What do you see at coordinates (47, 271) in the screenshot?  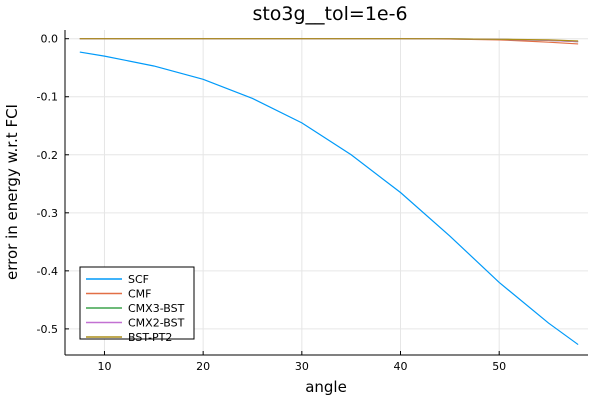 I see `y-tick-label: -0.4` at bounding box center [47, 271].